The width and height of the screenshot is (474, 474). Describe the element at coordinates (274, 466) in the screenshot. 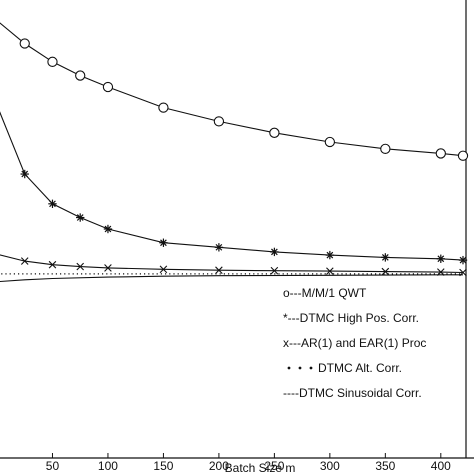

I see `x-tick-label: 250` at that location.